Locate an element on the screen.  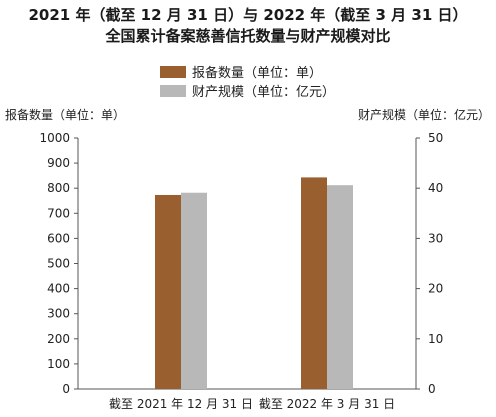
y-tick-label-right: 20 is located at coordinates (435, 289).